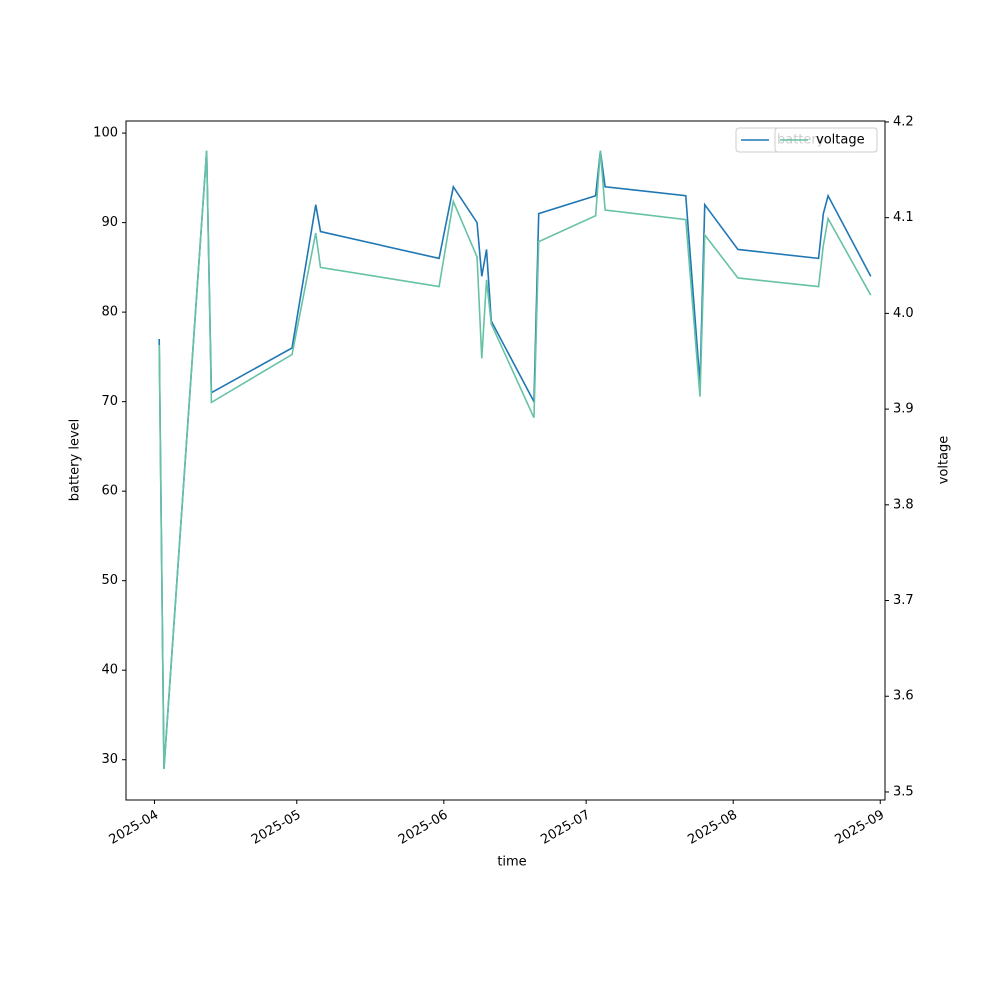  What do you see at coordinates (109, 491) in the screenshot?
I see `y-tick-label: 60` at bounding box center [109, 491].